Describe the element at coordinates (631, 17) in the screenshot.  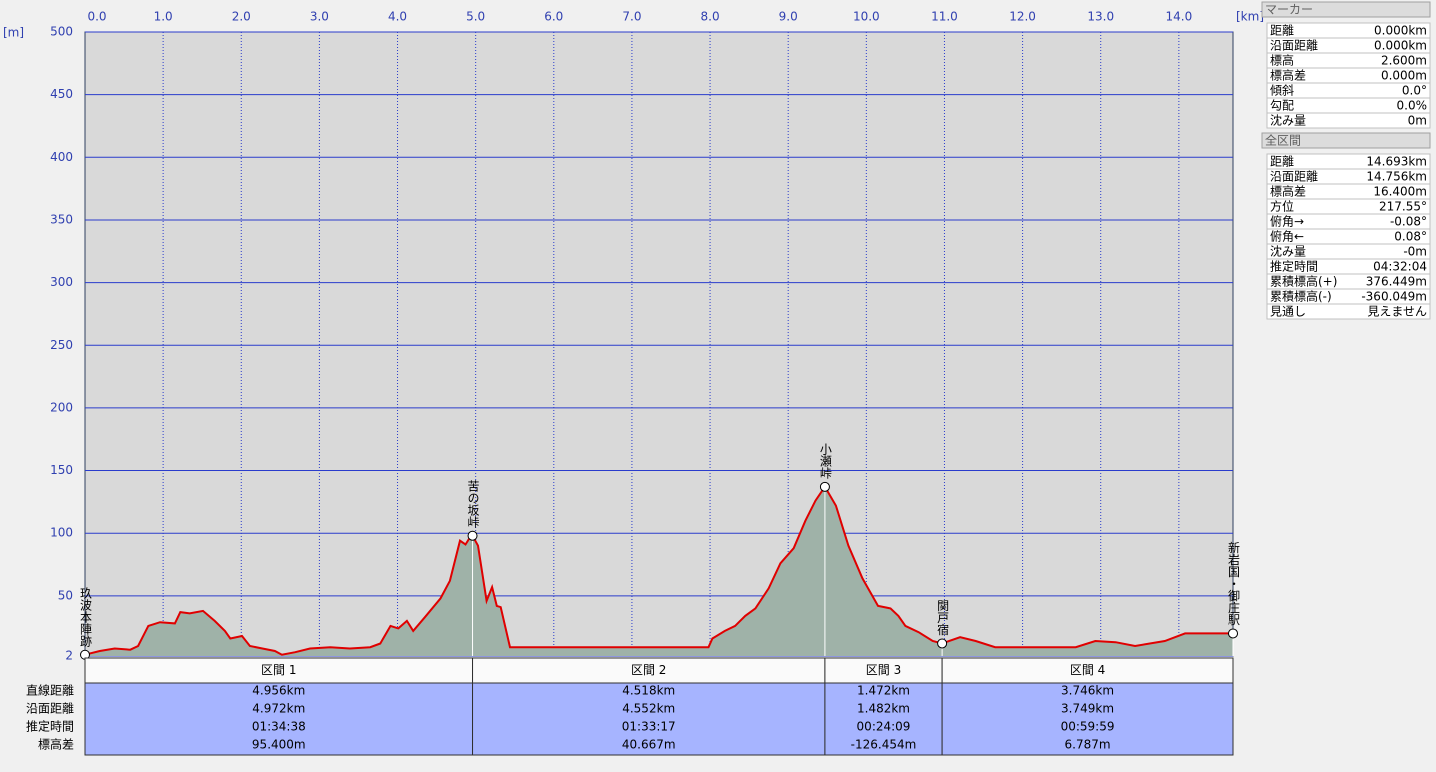
I see `x-tick-label: 7.0` at that location.